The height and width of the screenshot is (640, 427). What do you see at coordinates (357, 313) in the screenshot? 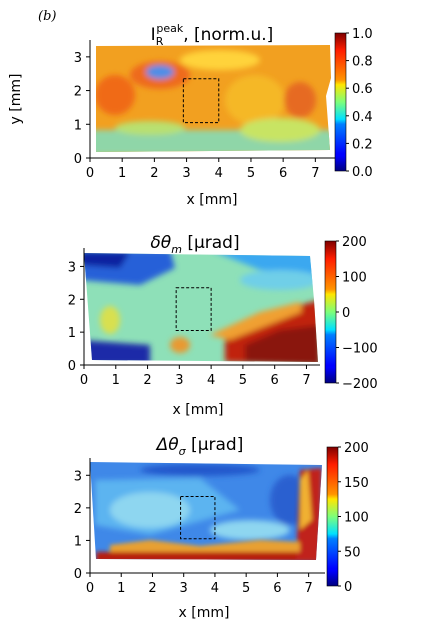
I see `colorbar-ticks: −200 −100 0 100 200` at bounding box center [357, 313].